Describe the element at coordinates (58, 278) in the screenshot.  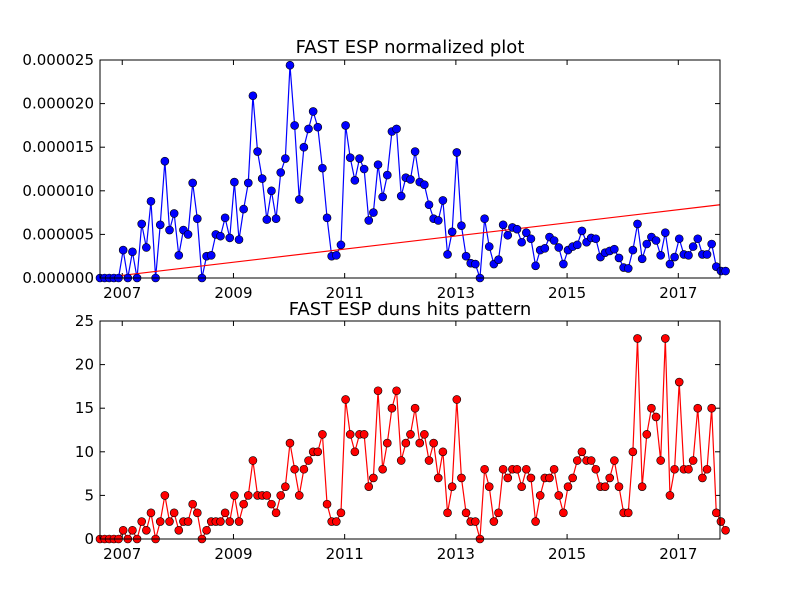
I see `normalized-plot-ytick-label: 0.000000` at that location.